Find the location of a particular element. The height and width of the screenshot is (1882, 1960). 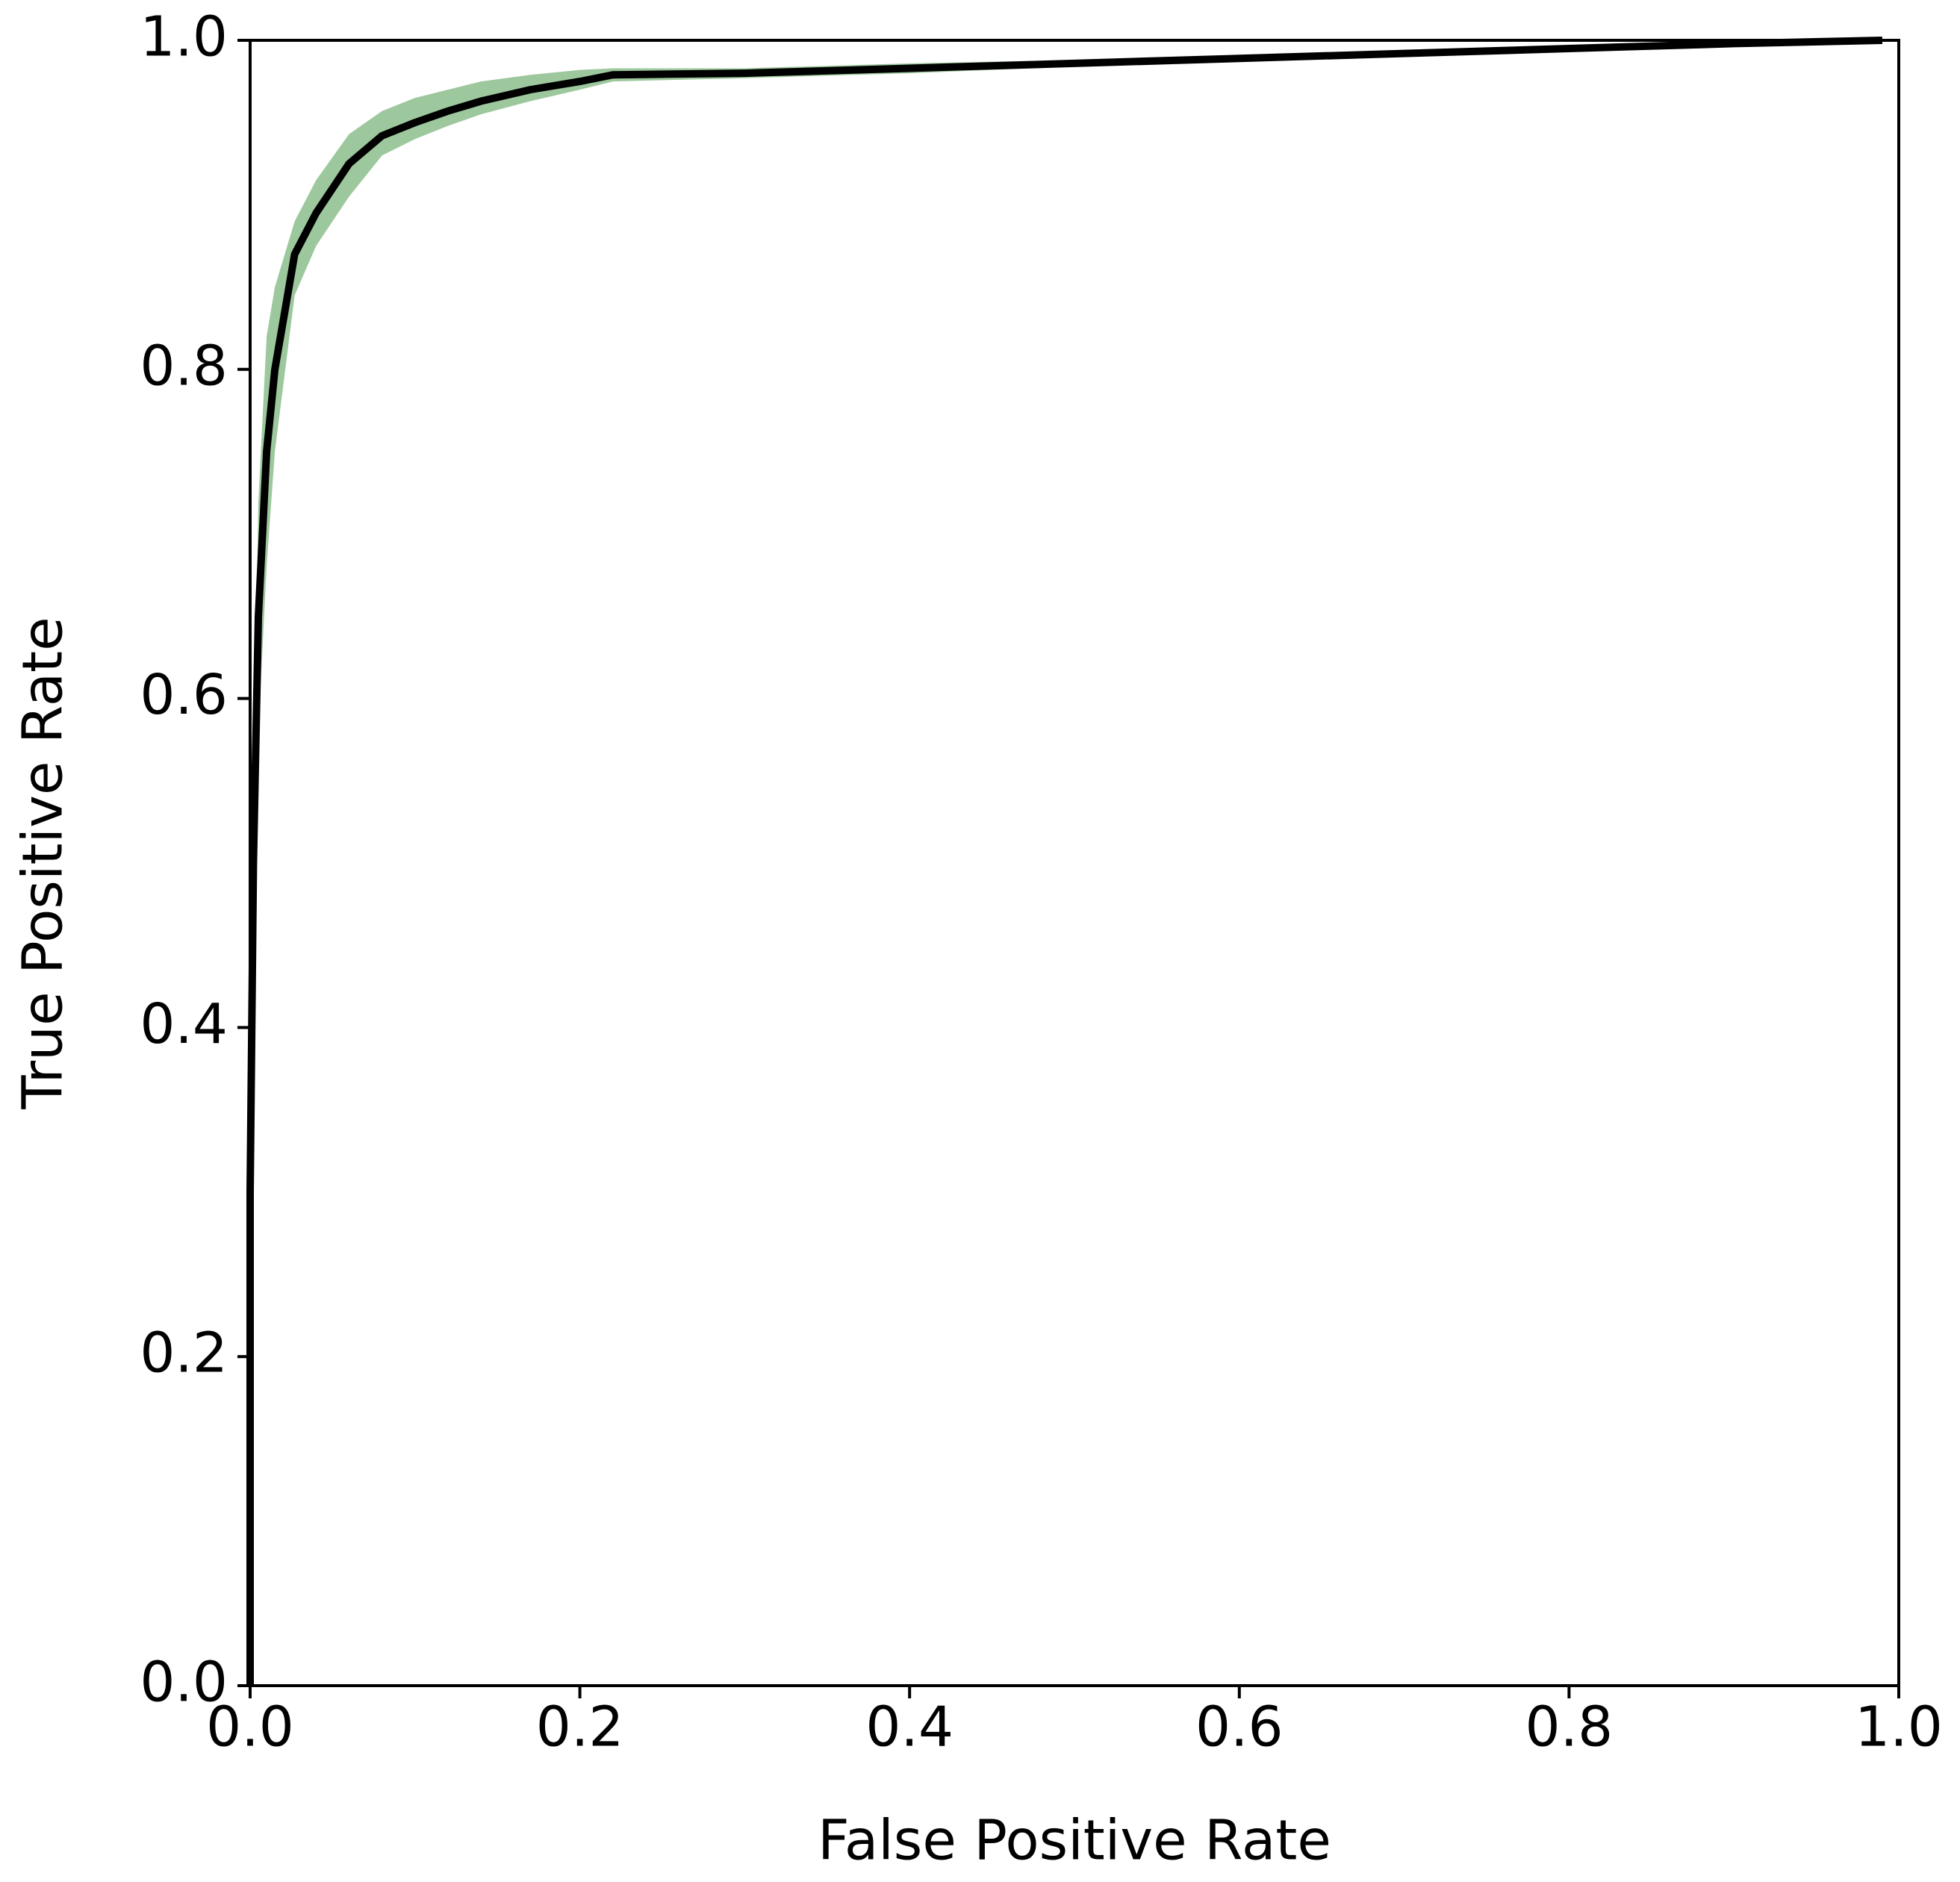

y-tick-label: 0.6 is located at coordinates (184, 695).